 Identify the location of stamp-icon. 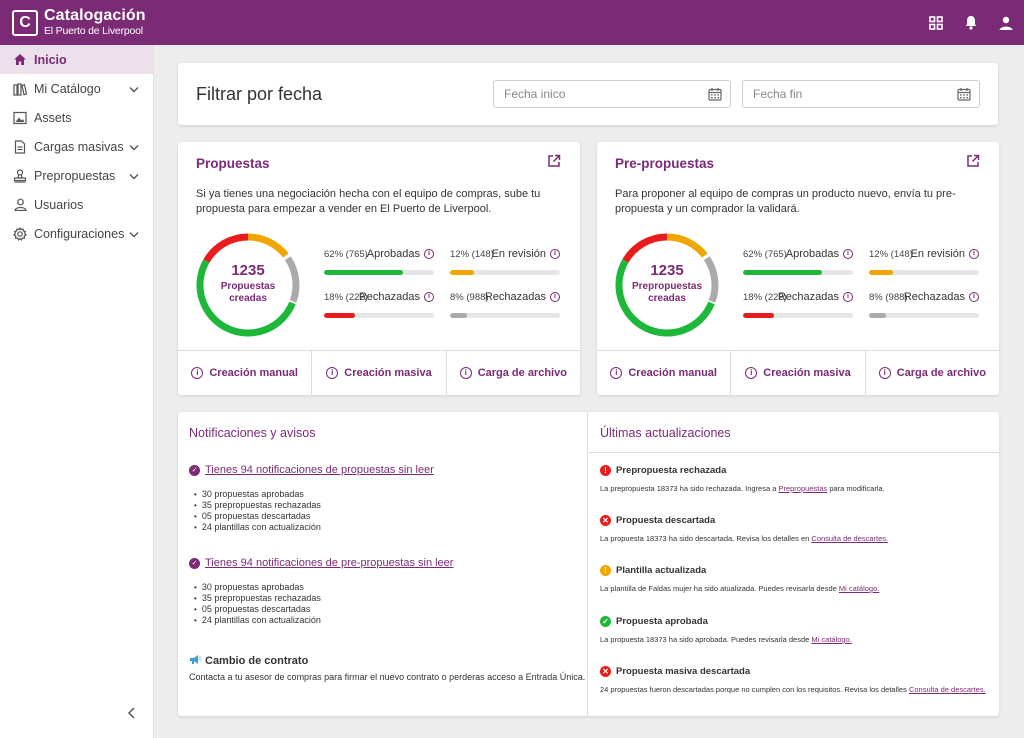
(20, 176).